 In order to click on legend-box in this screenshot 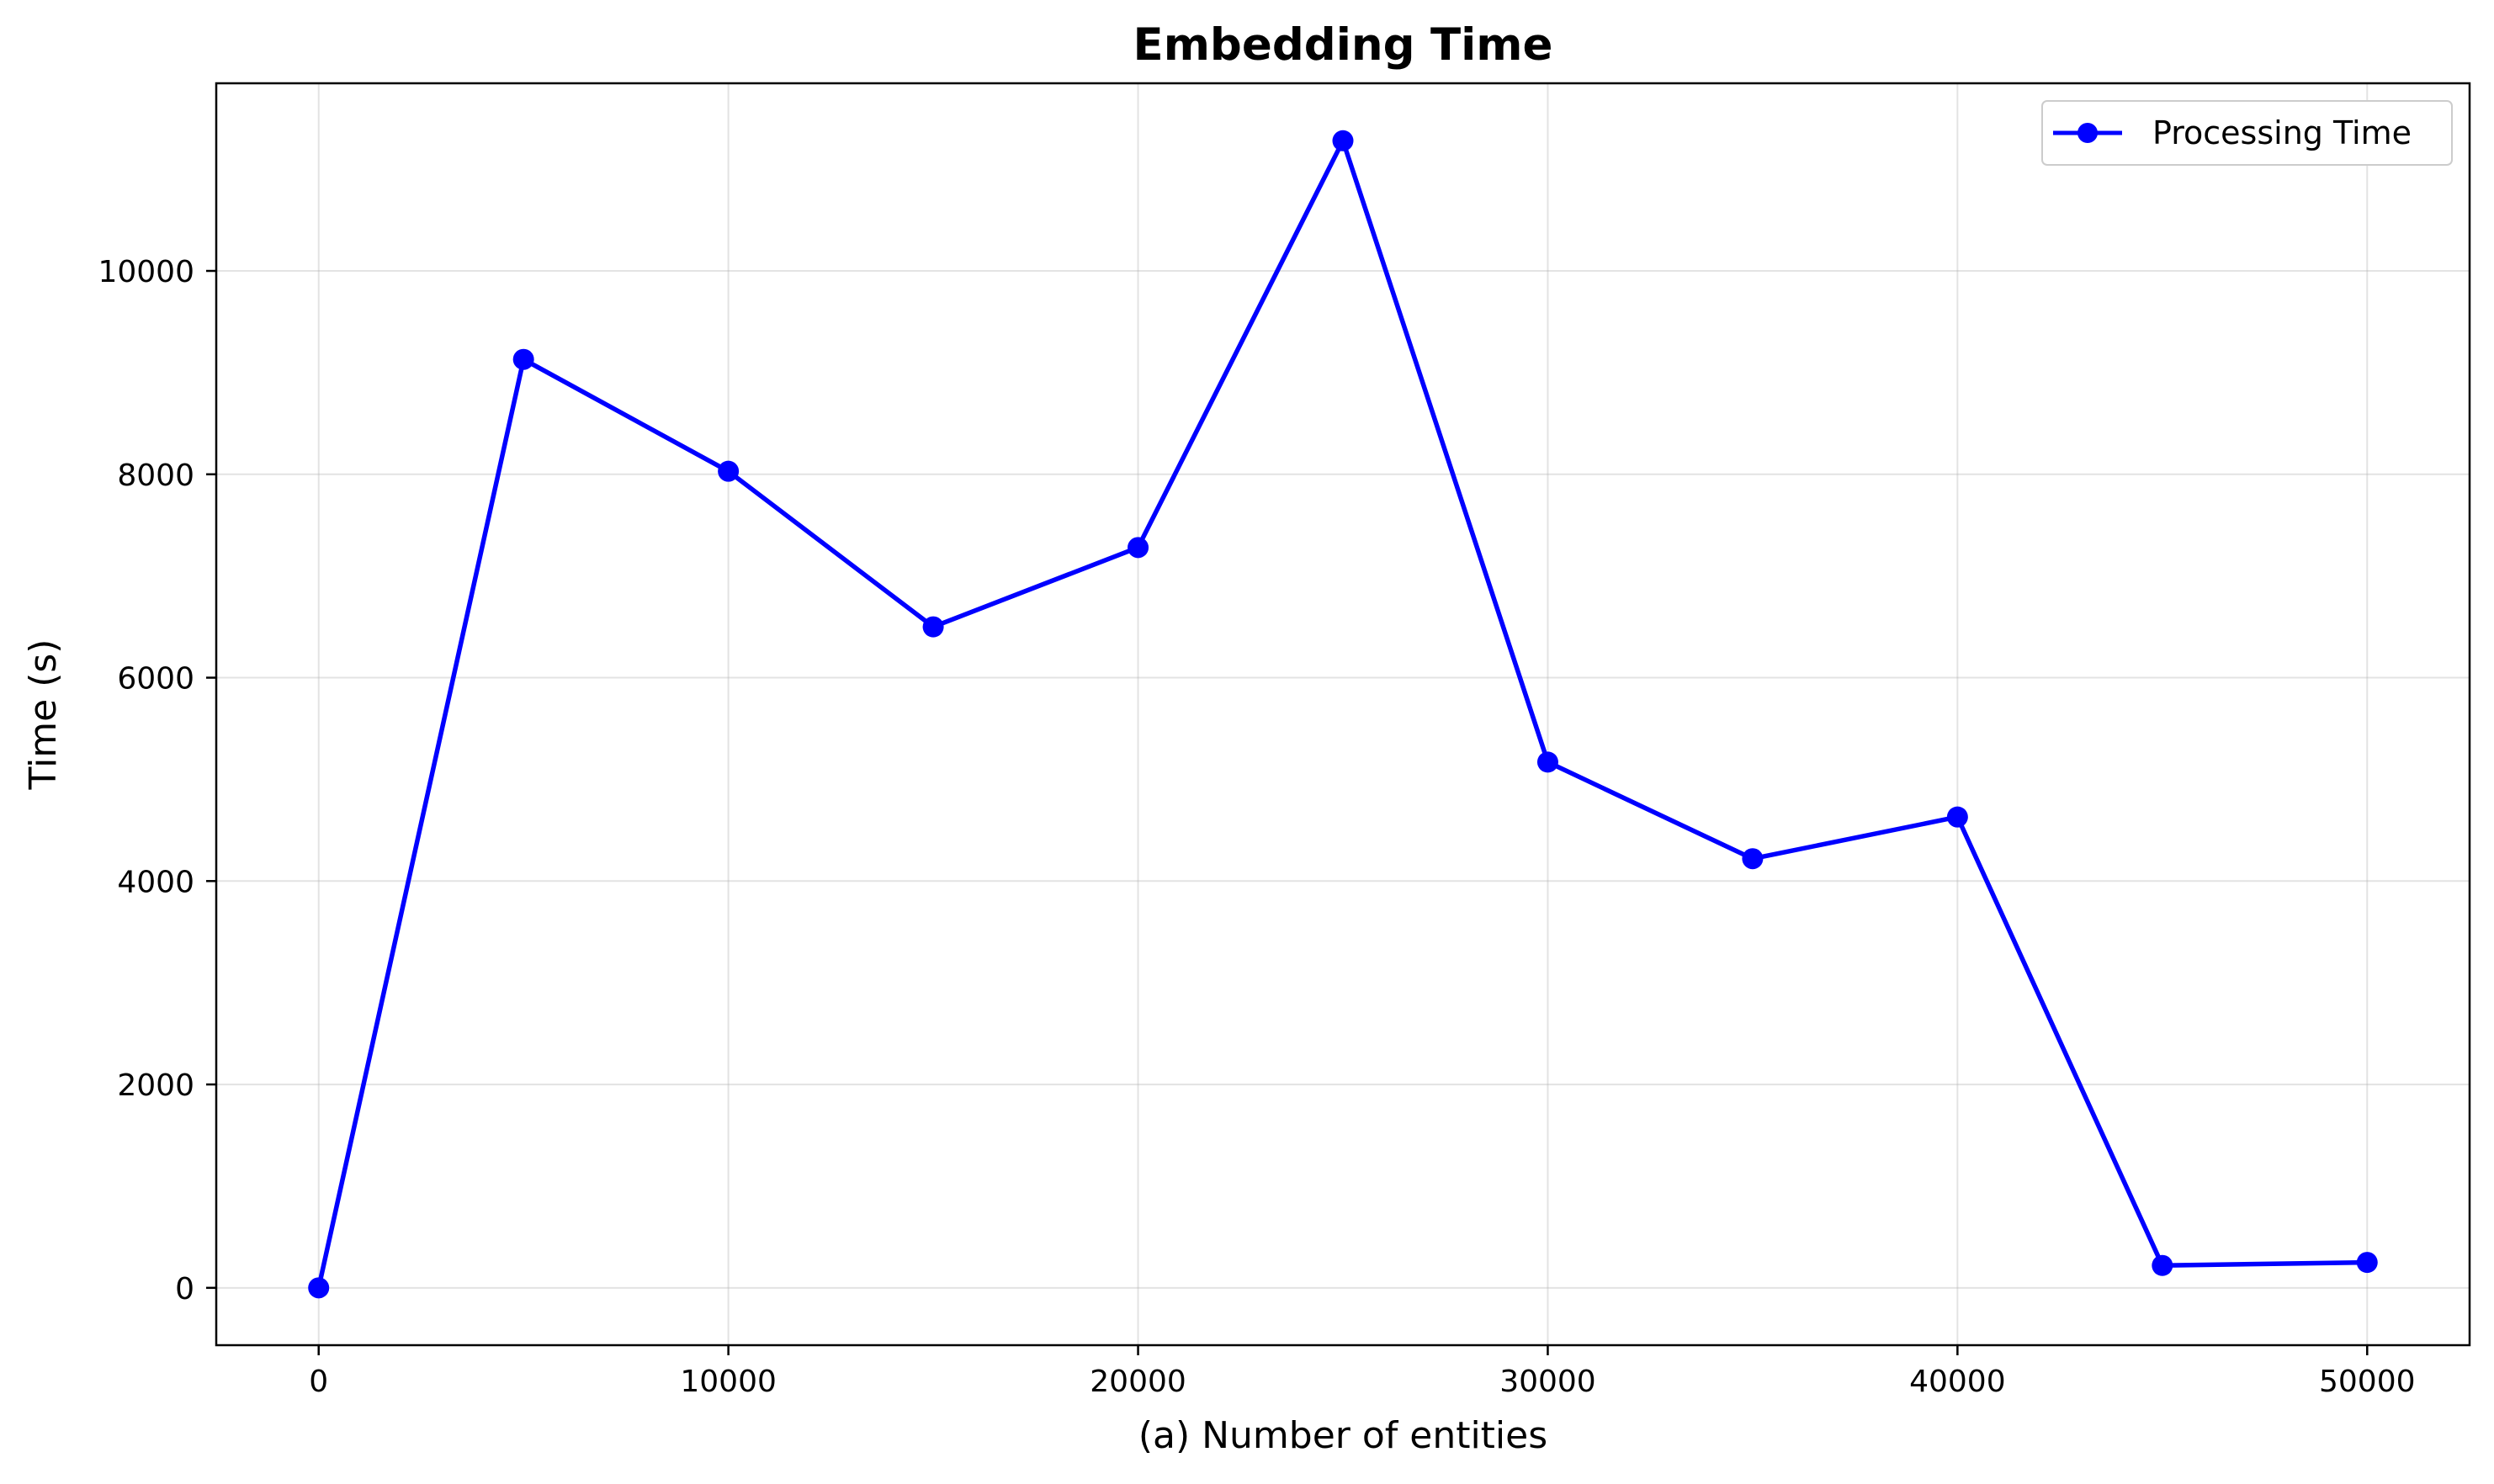, I will do `click(2247, 133)`.